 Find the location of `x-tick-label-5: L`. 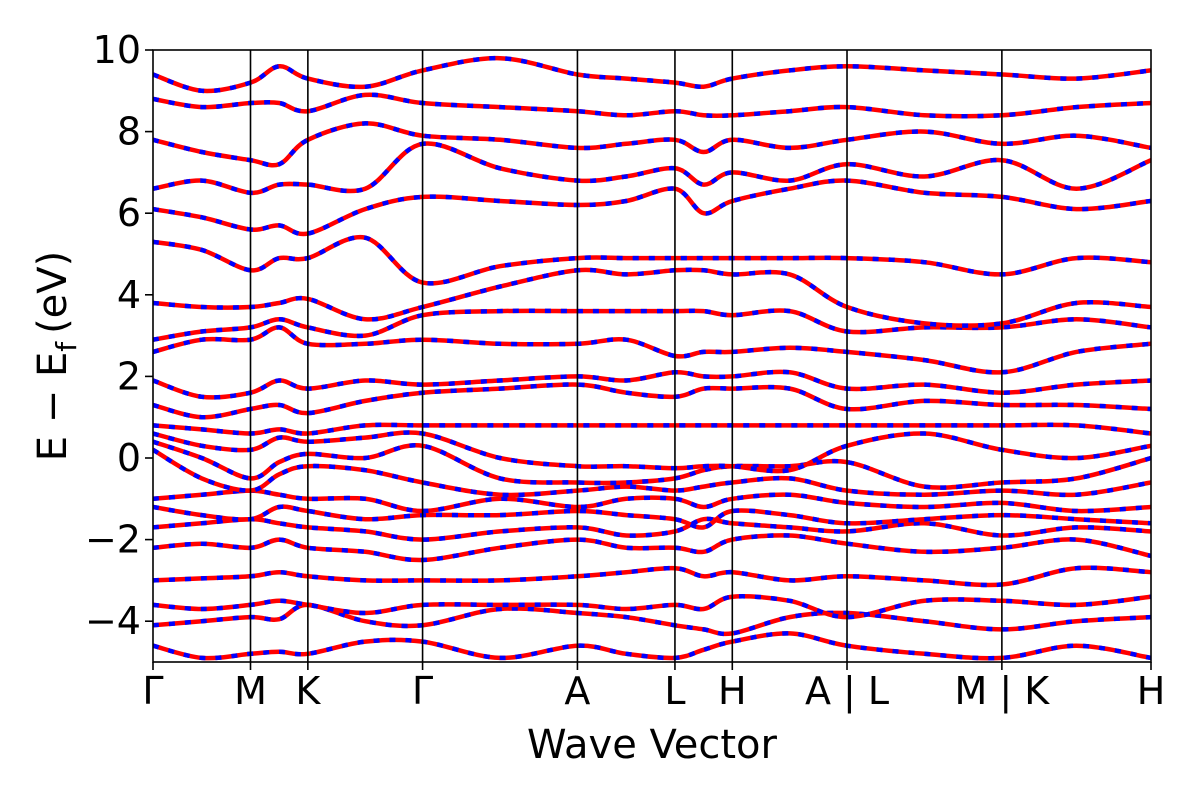

x-tick-label-5: L is located at coordinates (674, 691).